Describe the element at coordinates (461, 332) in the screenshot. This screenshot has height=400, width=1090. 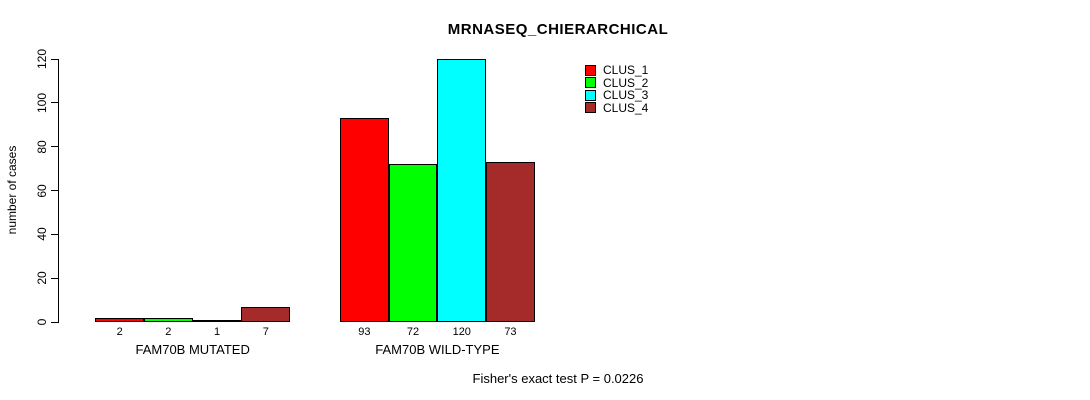
I see `bar-value-label: 120` at that location.